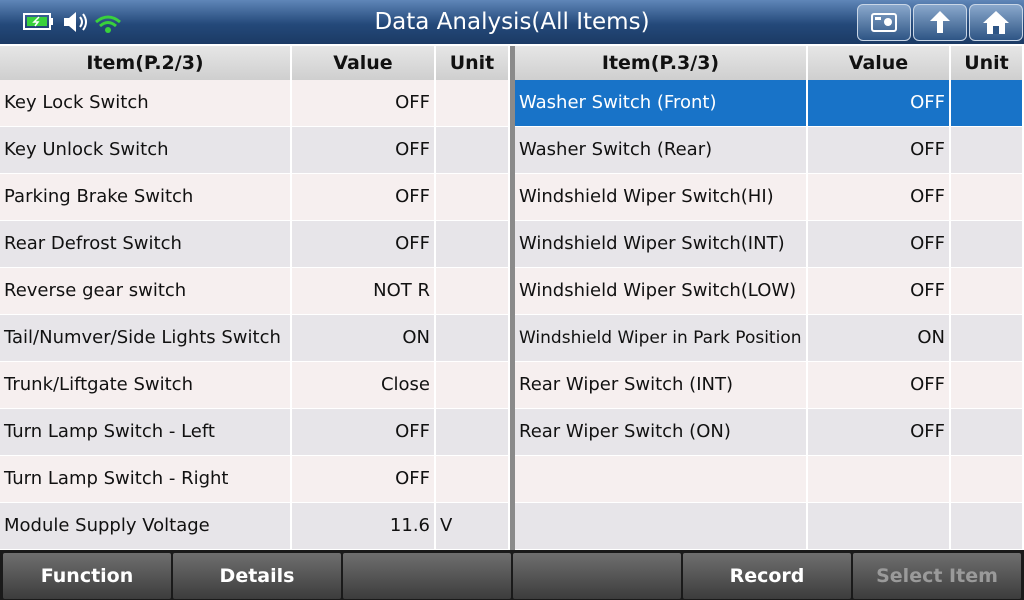 The height and width of the screenshot is (600, 1024). What do you see at coordinates (937, 576) in the screenshot?
I see `select-item-button: Select Item` at bounding box center [937, 576].